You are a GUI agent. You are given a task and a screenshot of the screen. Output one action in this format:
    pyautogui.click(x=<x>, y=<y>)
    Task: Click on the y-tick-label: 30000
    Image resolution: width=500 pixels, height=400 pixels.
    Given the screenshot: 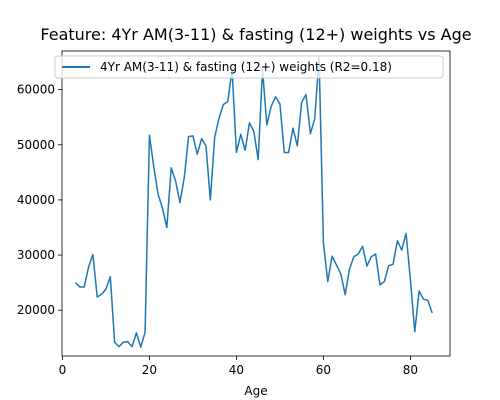 What is the action you would take?
    pyautogui.click(x=36, y=255)
    